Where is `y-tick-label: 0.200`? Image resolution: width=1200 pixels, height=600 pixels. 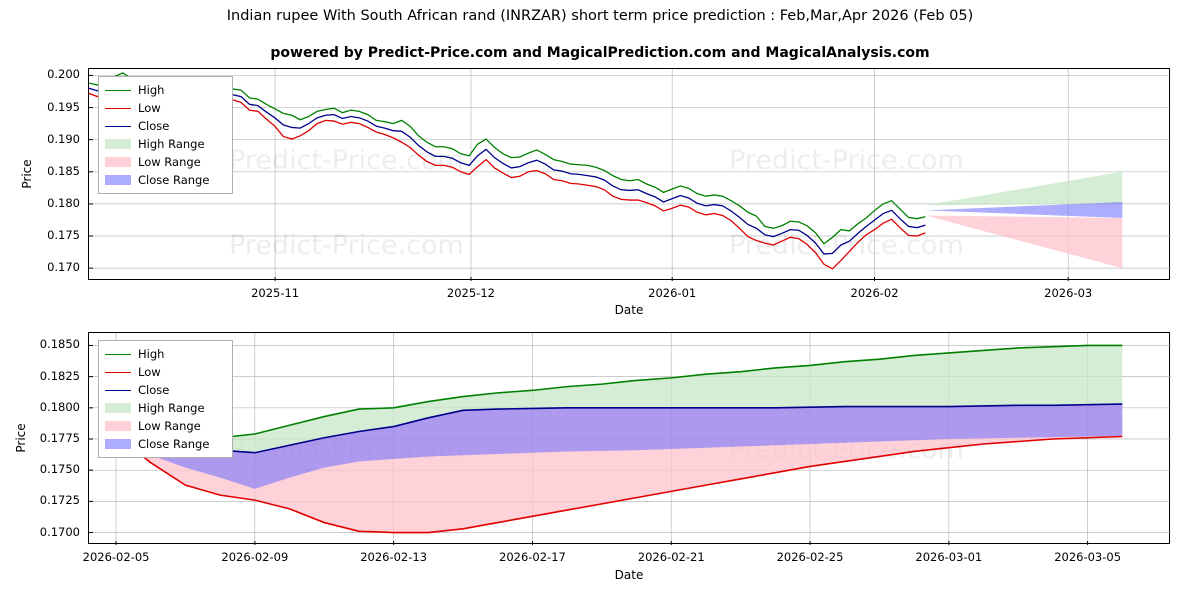 y-tick-label: 0.200 is located at coordinates (63, 74).